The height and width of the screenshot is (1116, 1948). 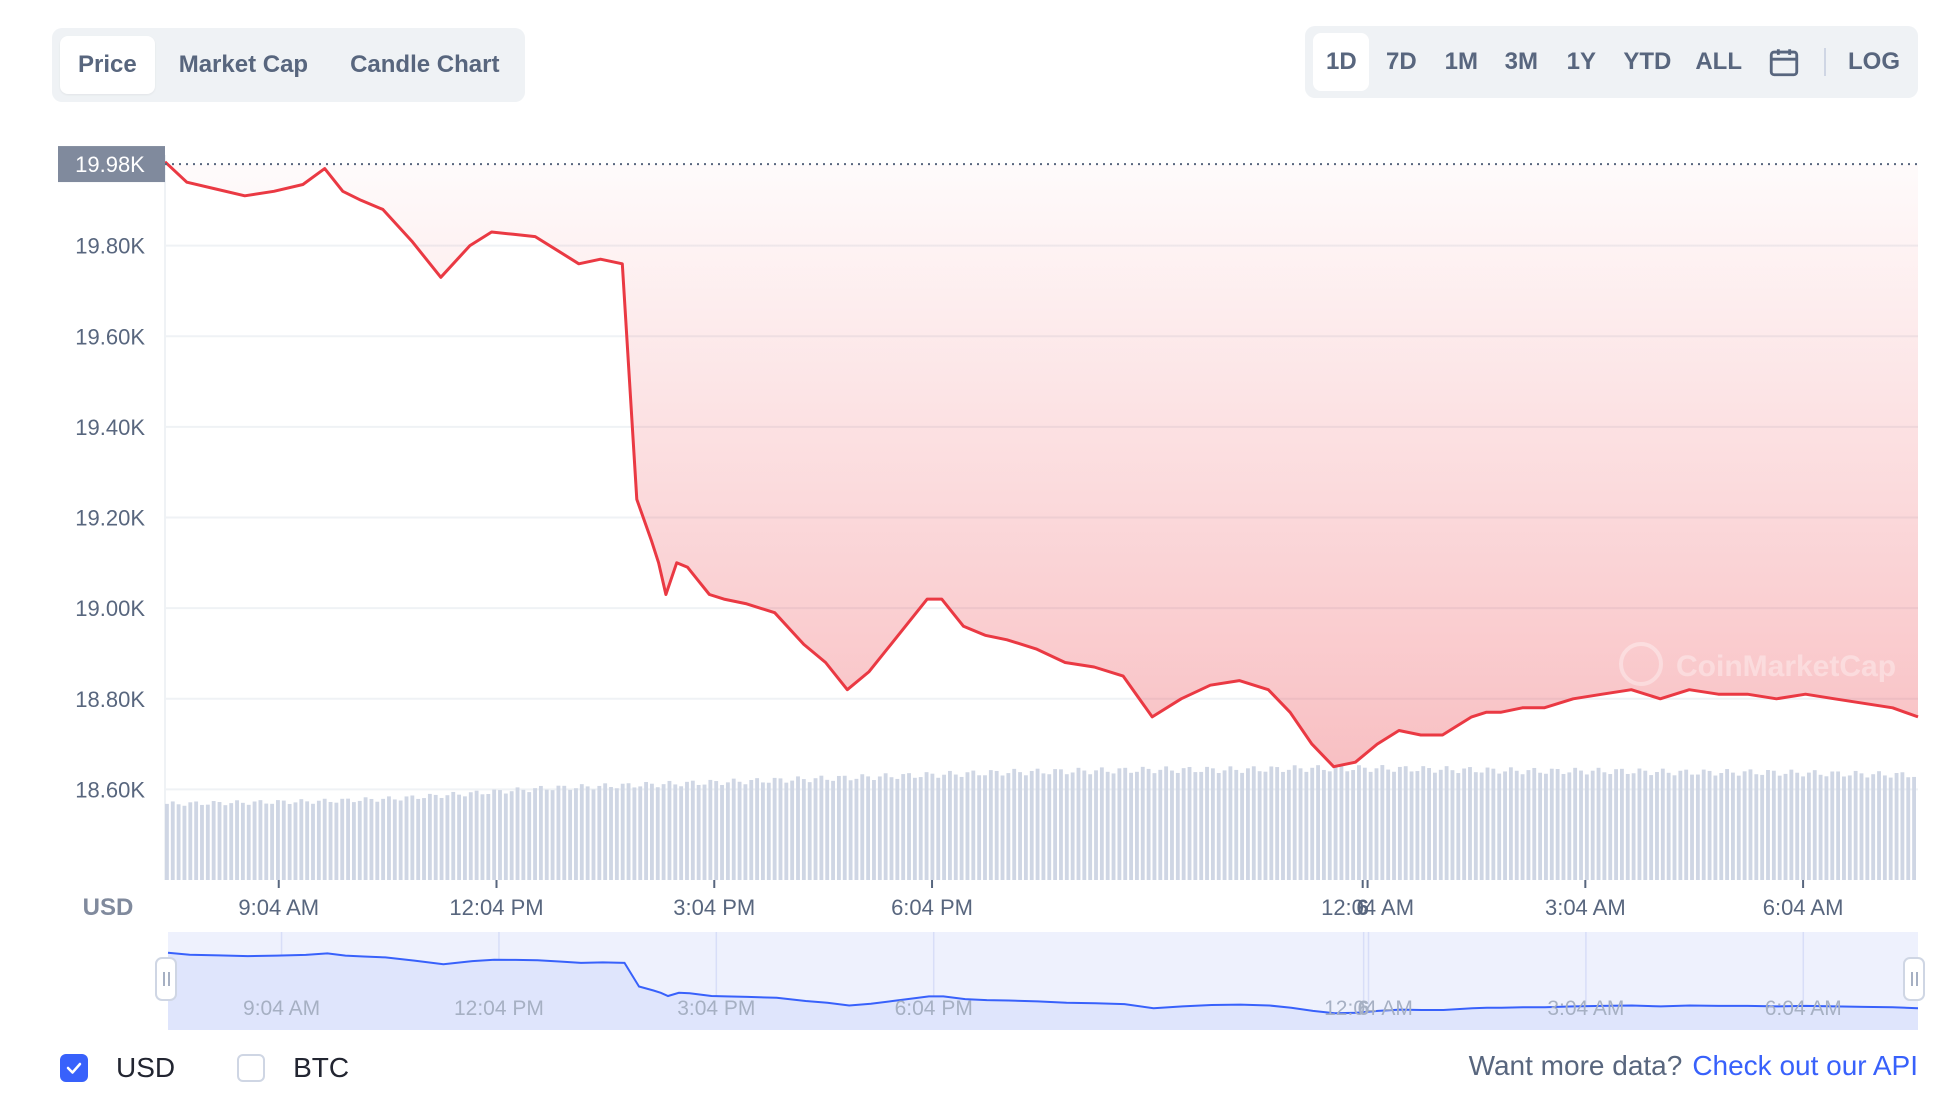 What do you see at coordinates (1521, 61) in the screenshot?
I see `range-3m-button: 3M` at bounding box center [1521, 61].